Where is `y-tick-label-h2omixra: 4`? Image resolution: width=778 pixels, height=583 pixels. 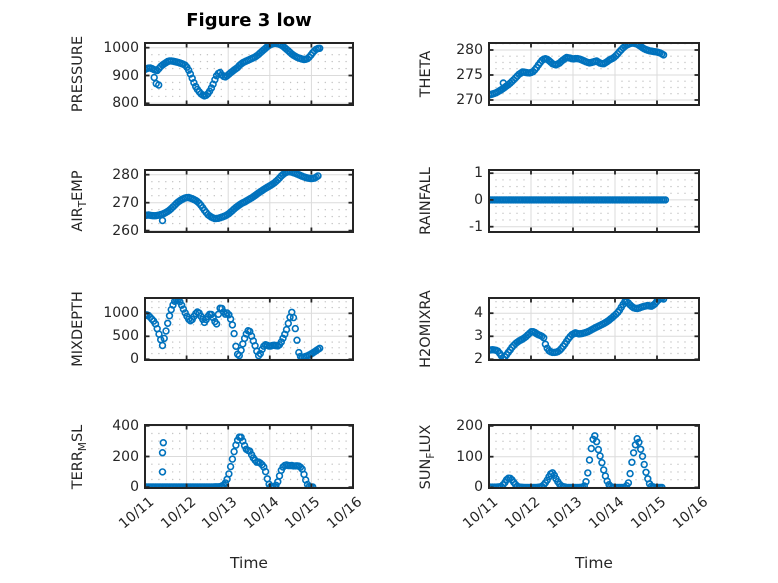 y-tick-label-h2omixra: 4 is located at coordinates (478, 313).